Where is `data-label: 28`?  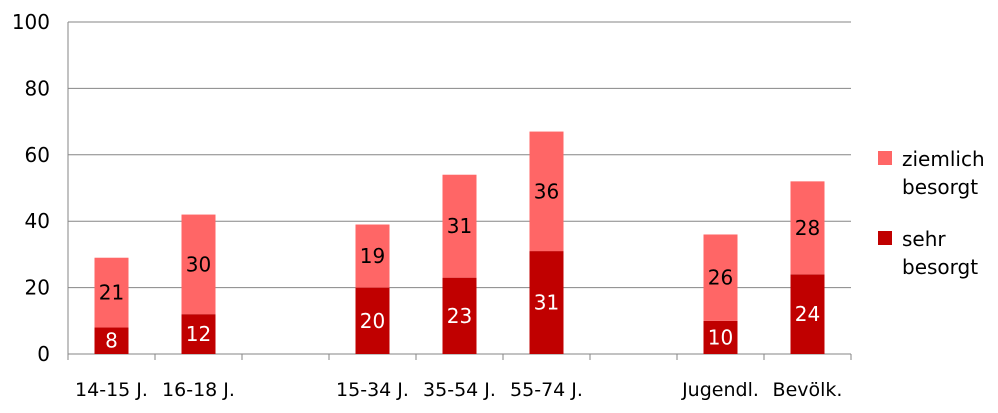
data-label: 28 is located at coordinates (807, 228).